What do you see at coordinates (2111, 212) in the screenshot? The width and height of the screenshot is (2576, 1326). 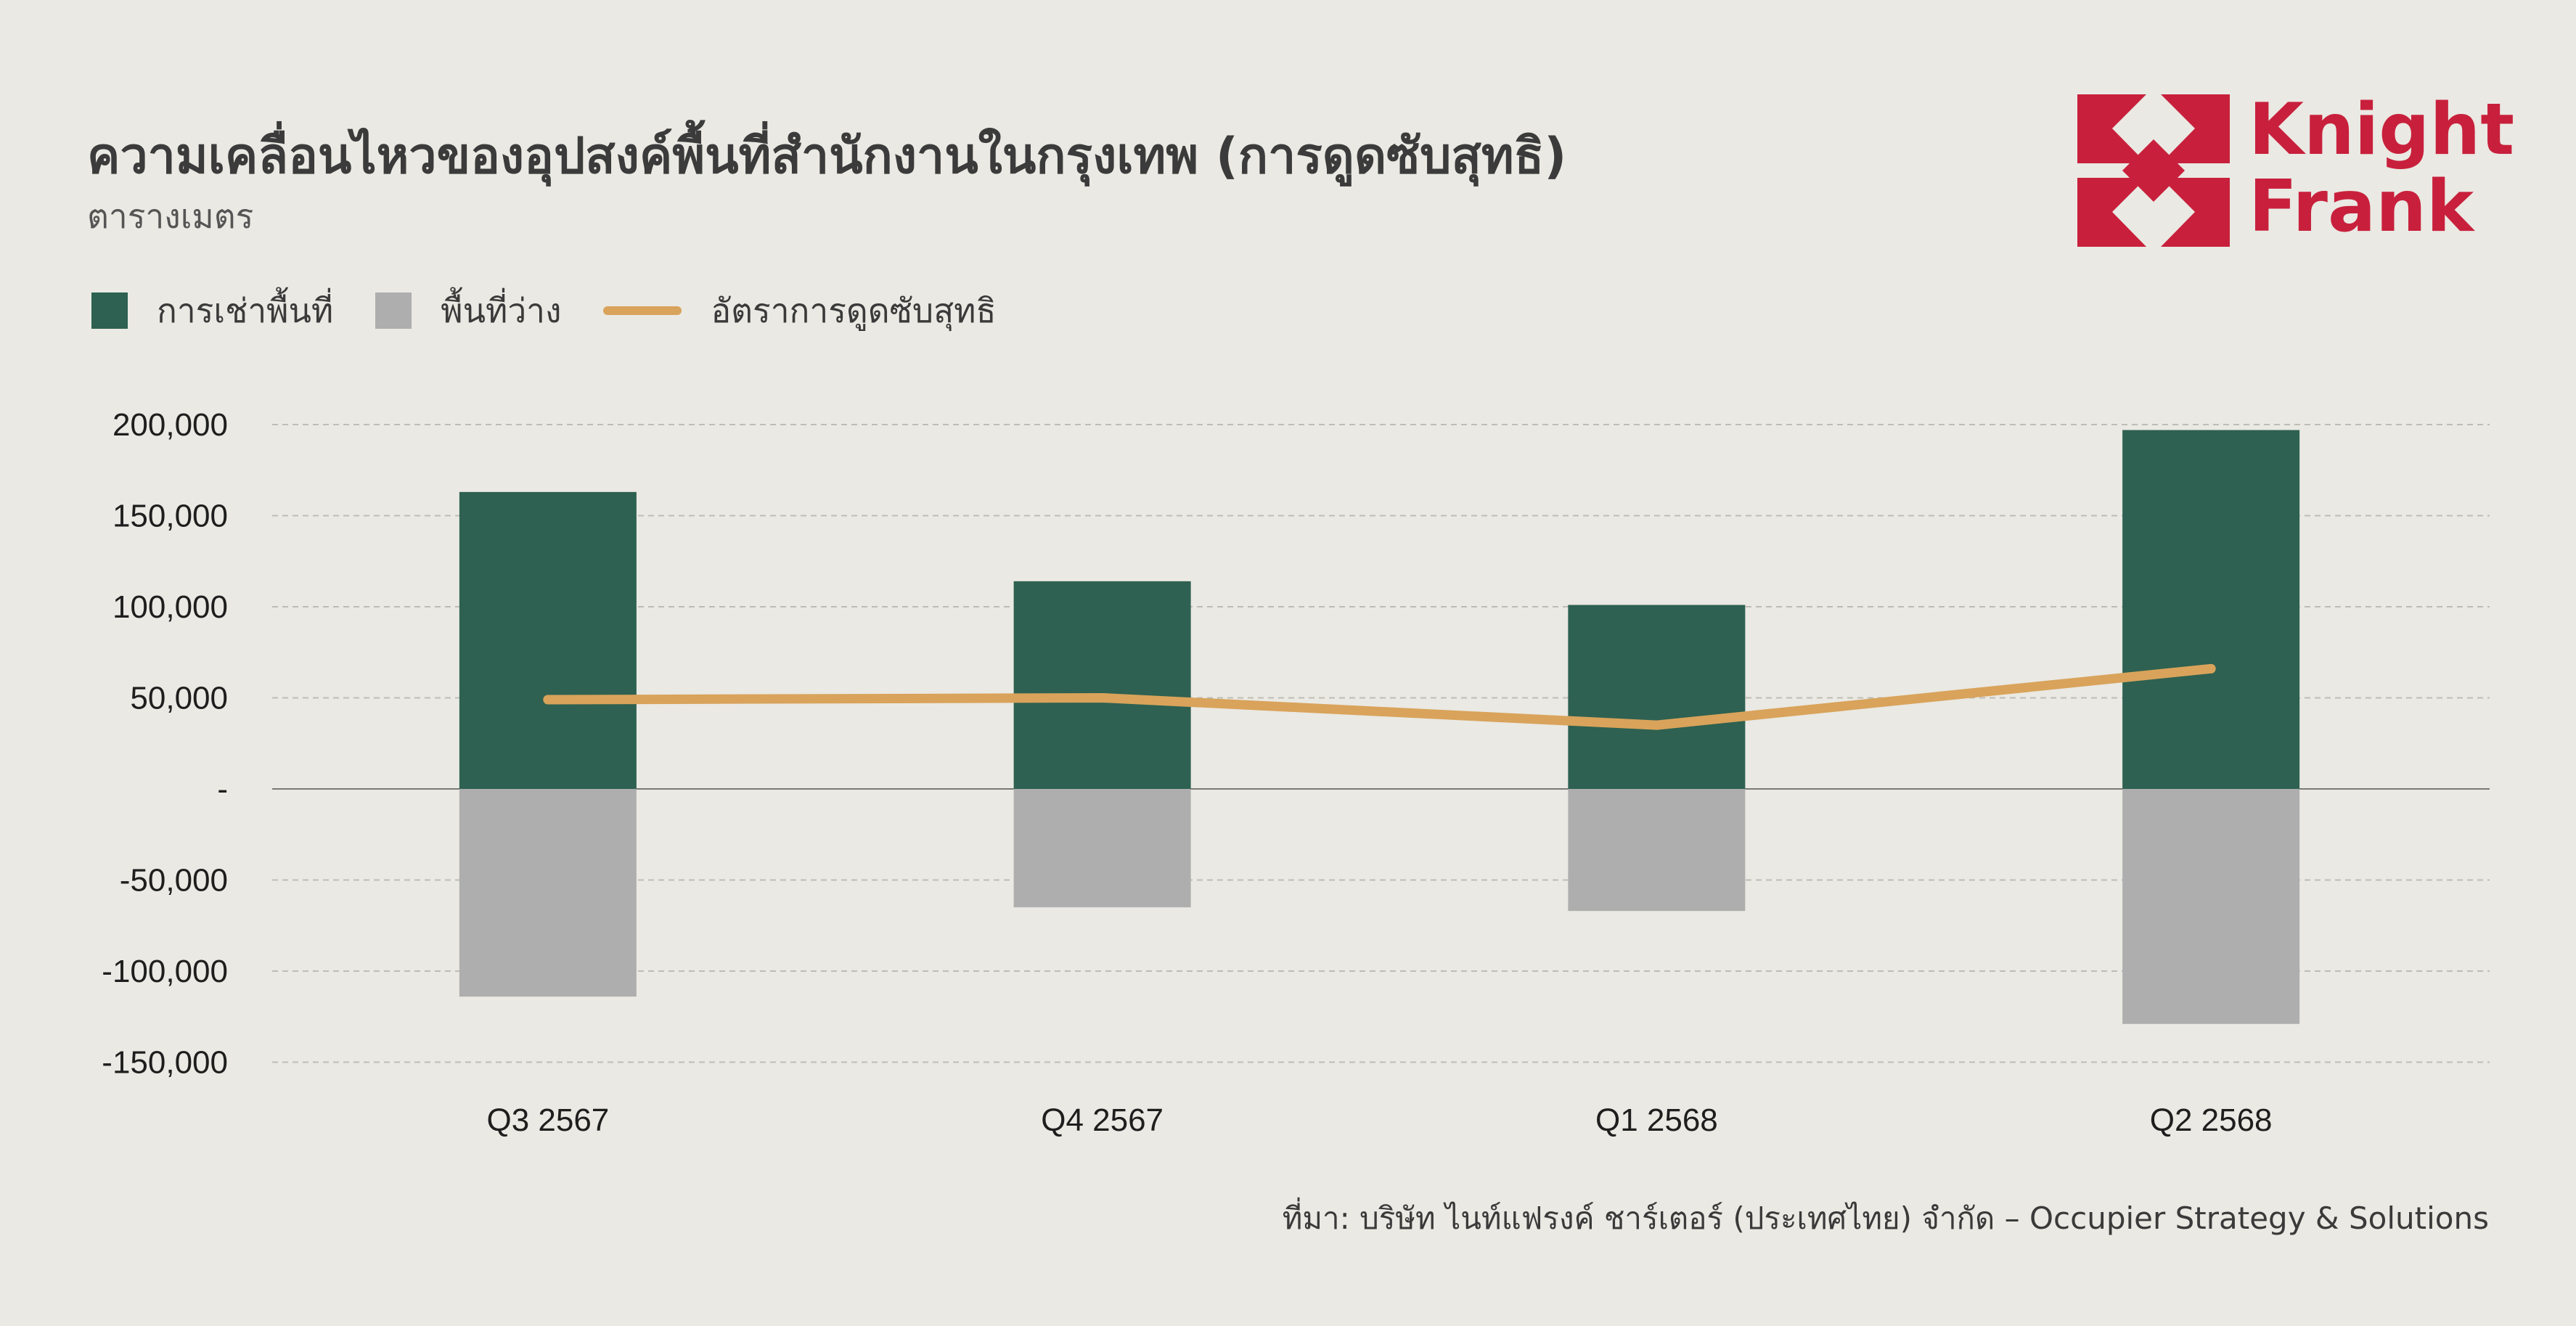 I see `logo-square-bl` at bounding box center [2111, 212].